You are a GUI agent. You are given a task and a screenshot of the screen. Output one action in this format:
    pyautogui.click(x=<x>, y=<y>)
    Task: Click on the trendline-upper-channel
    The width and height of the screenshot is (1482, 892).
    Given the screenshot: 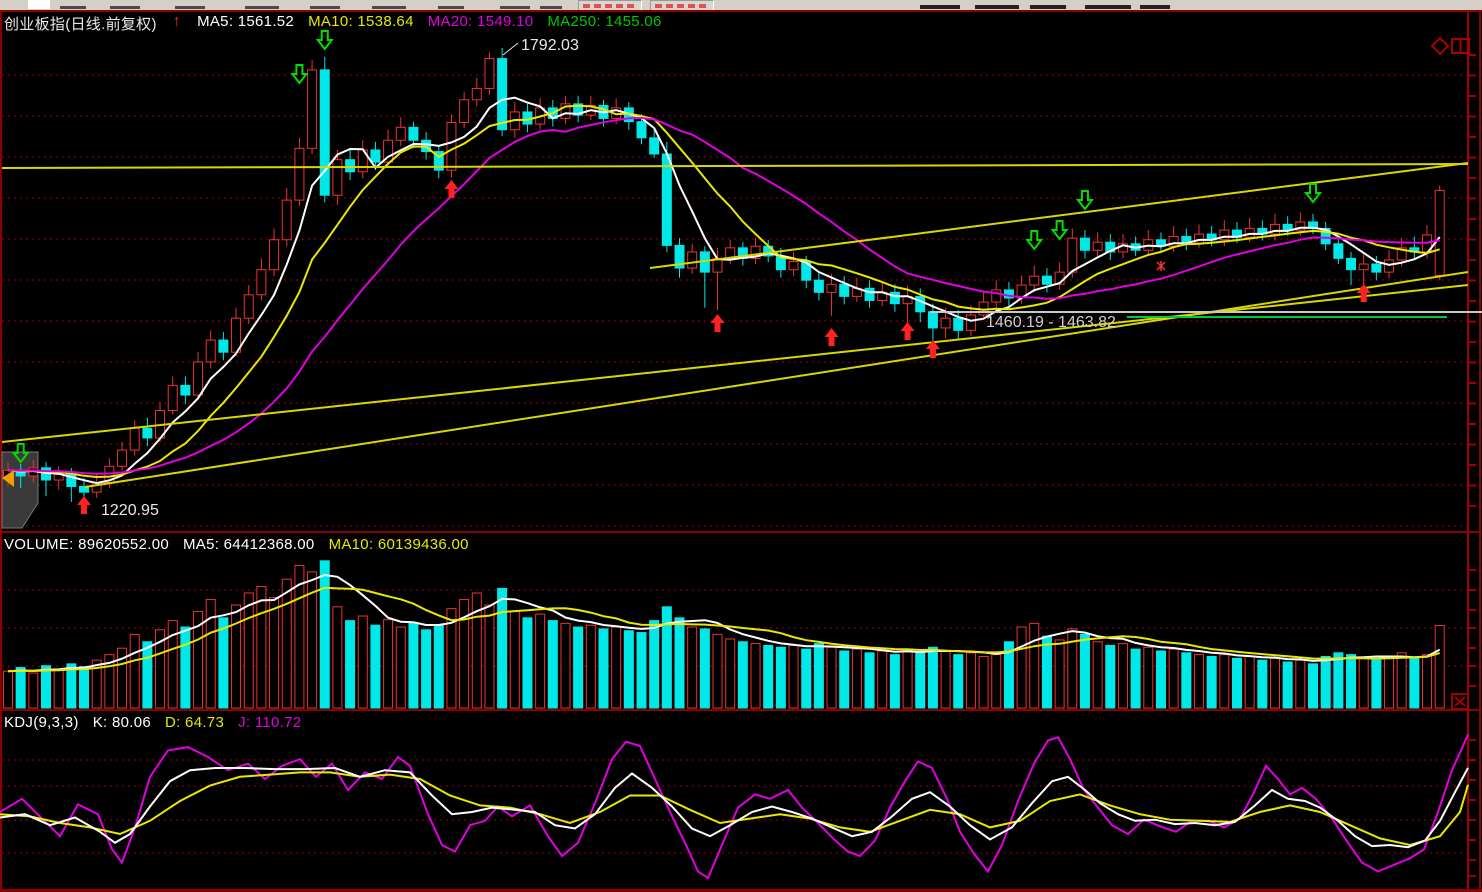 What is the action you would take?
    pyautogui.click(x=1059, y=215)
    